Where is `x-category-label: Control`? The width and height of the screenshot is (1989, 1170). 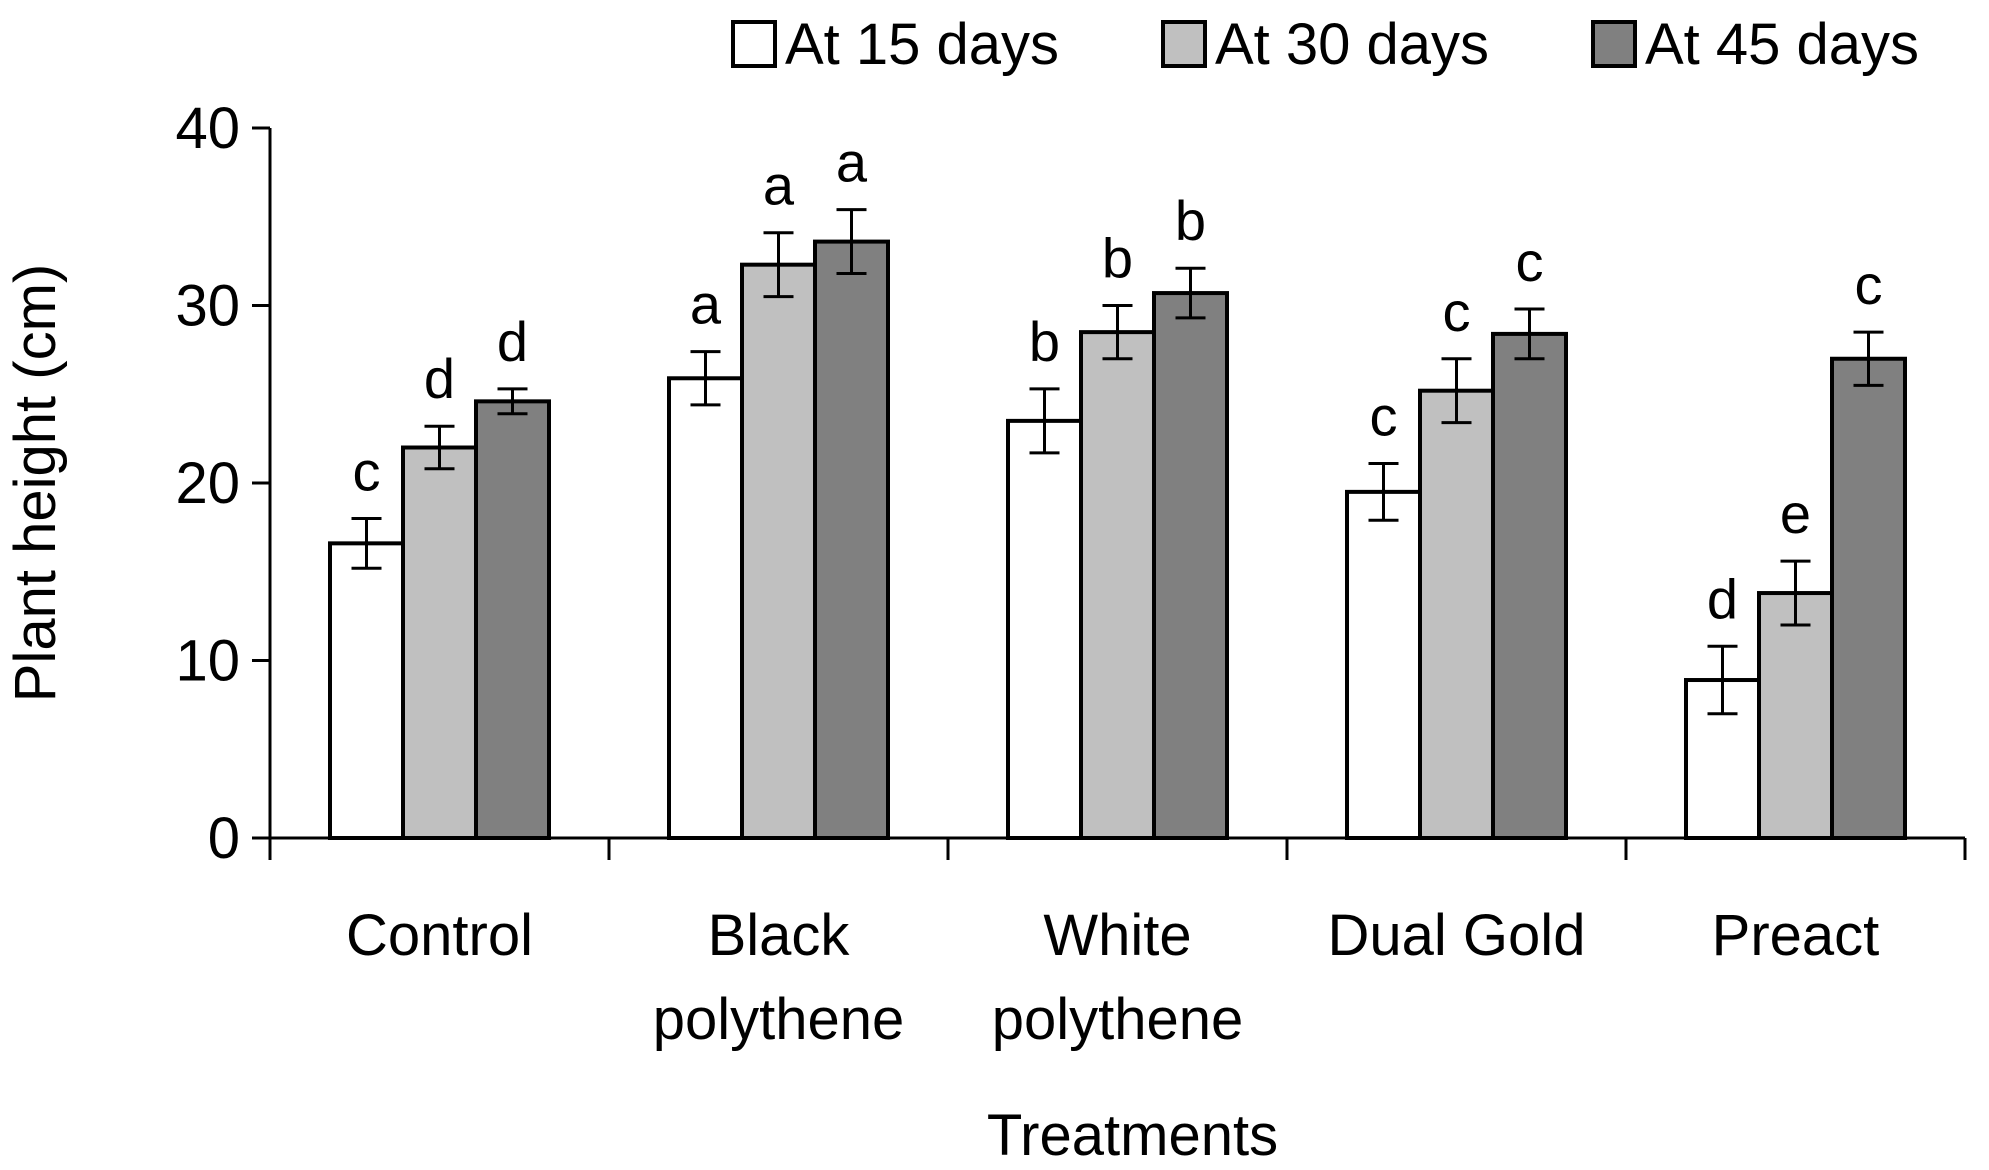
x-category-label: Control is located at coordinates (439, 935).